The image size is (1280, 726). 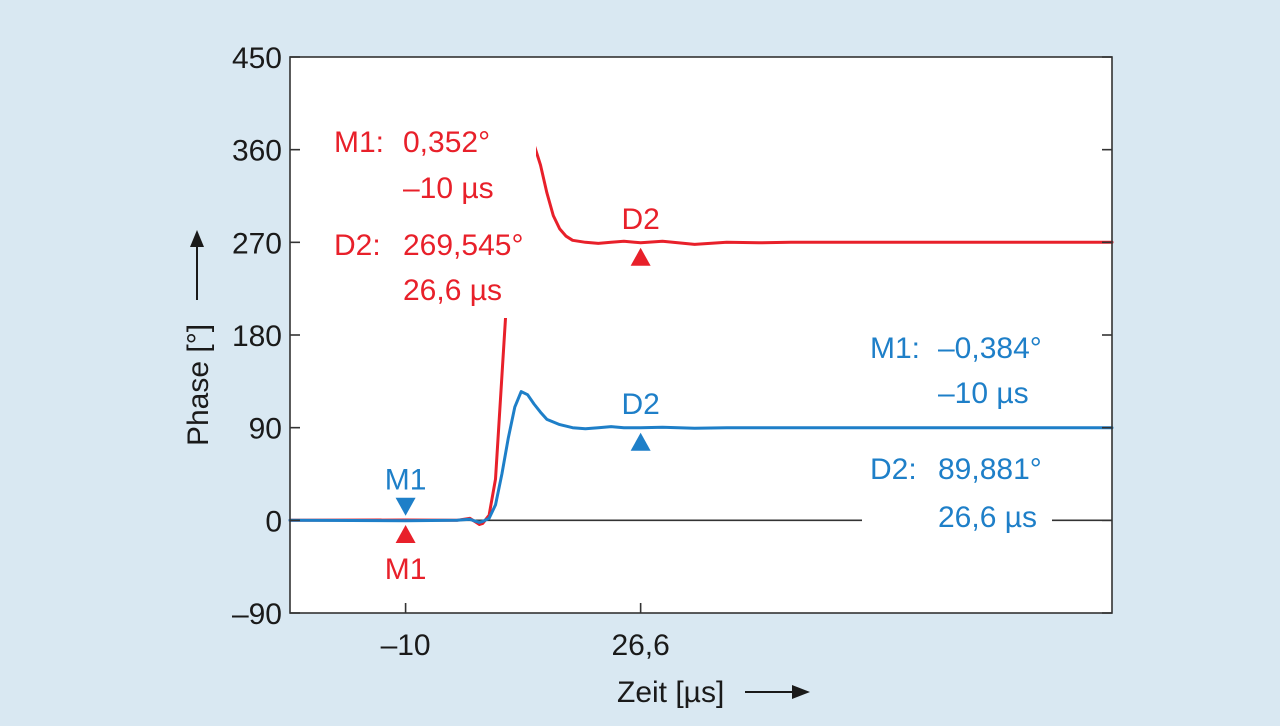 What do you see at coordinates (359, 142) in the screenshot?
I see `red-m1-name: M1:` at bounding box center [359, 142].